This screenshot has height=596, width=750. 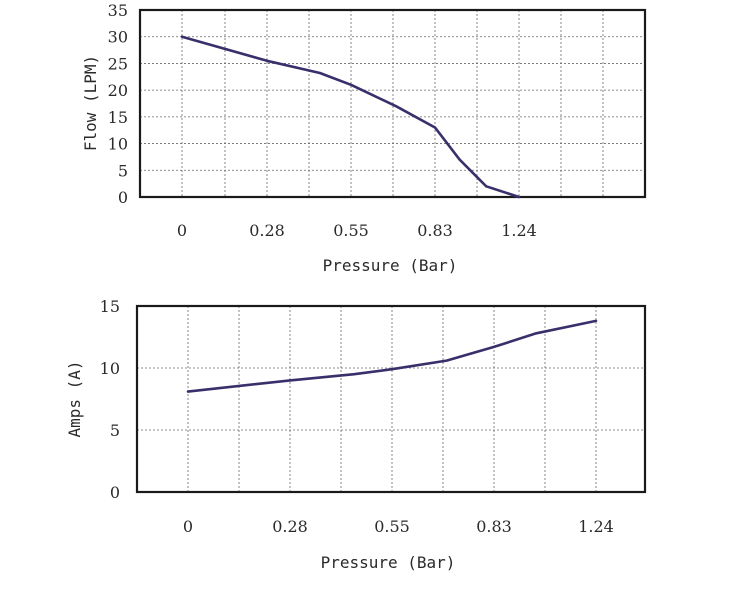 What do you see at coordinates (392, 526) in the screenshot?
I see `amps-x-tick-label: 0.55` at bounding box center [392, 526].